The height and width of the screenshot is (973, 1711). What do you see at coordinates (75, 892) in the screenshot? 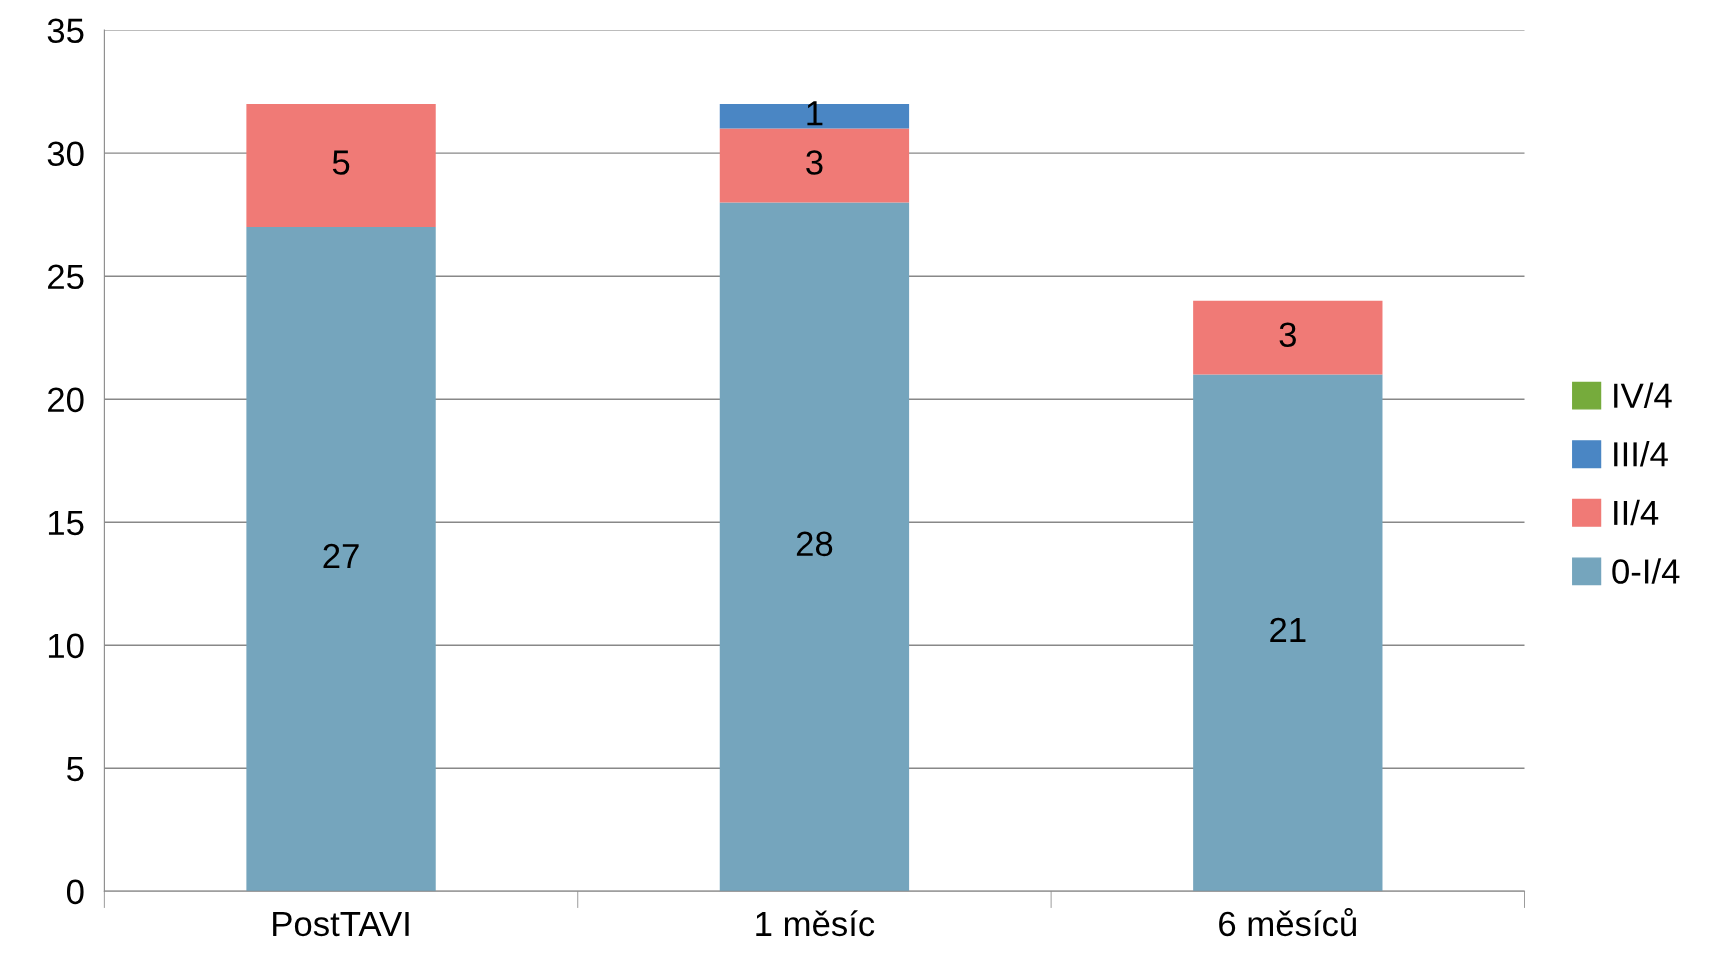
I see `y-tick-label: 0` at bounding box center [75, 892].